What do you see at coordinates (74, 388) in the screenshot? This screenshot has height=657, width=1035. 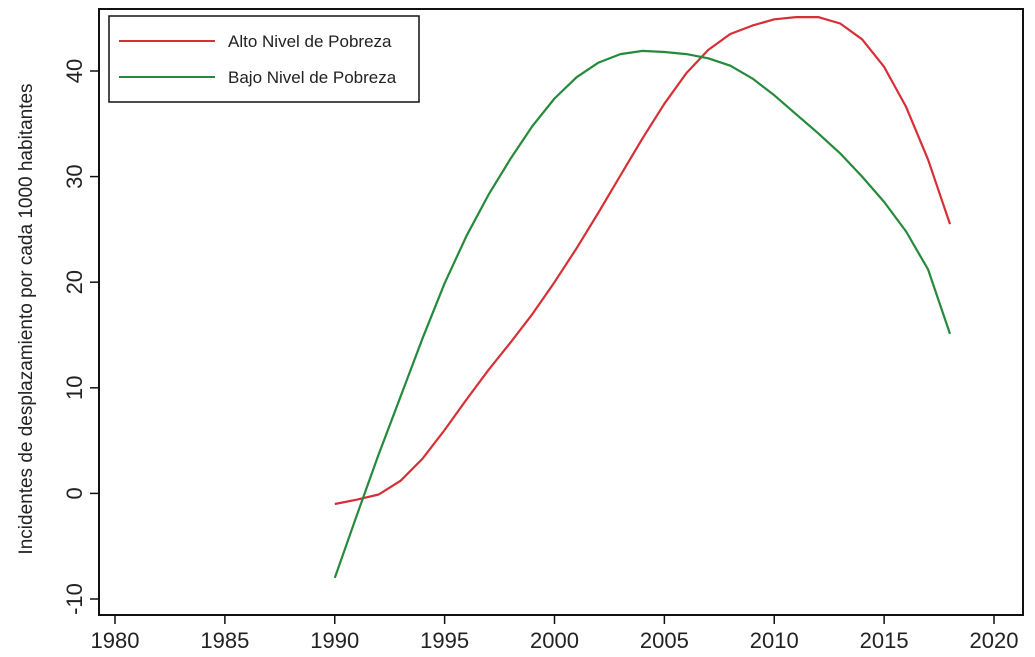 I see `y-tick-label: 10` at bounding box center [74, 388].